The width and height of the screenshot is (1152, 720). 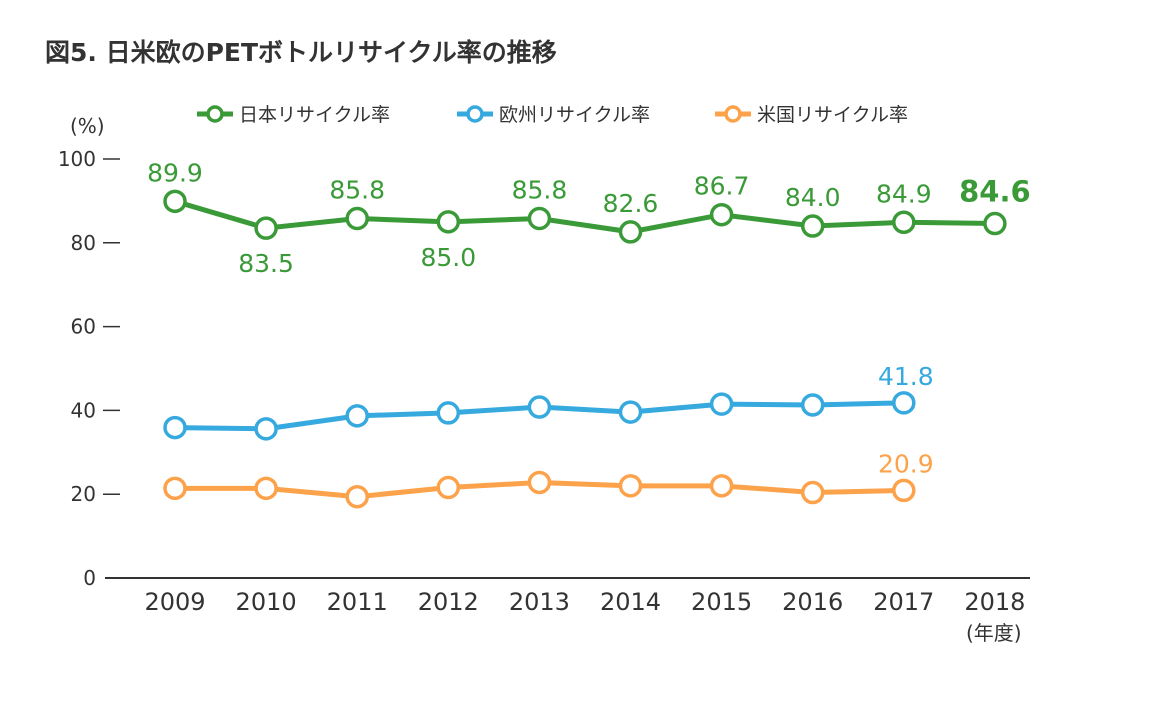 What do you see at coordinates (630, 602) in the screenshot?
I see `x-tick-label: 2014` at bounding box center [630, 602].